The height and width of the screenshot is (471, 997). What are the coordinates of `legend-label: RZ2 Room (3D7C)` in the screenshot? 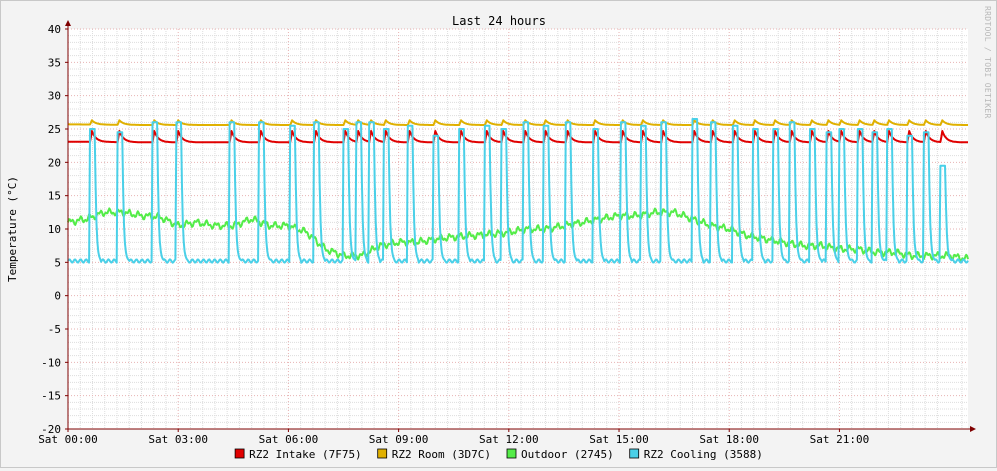 It's located at (441, 454).